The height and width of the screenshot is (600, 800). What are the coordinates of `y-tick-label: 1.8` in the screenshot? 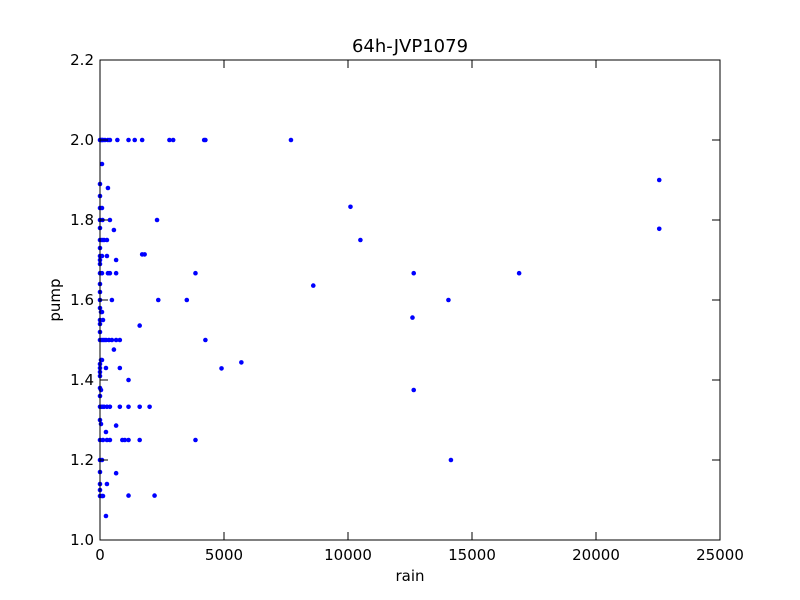 It's located at (82, 220).